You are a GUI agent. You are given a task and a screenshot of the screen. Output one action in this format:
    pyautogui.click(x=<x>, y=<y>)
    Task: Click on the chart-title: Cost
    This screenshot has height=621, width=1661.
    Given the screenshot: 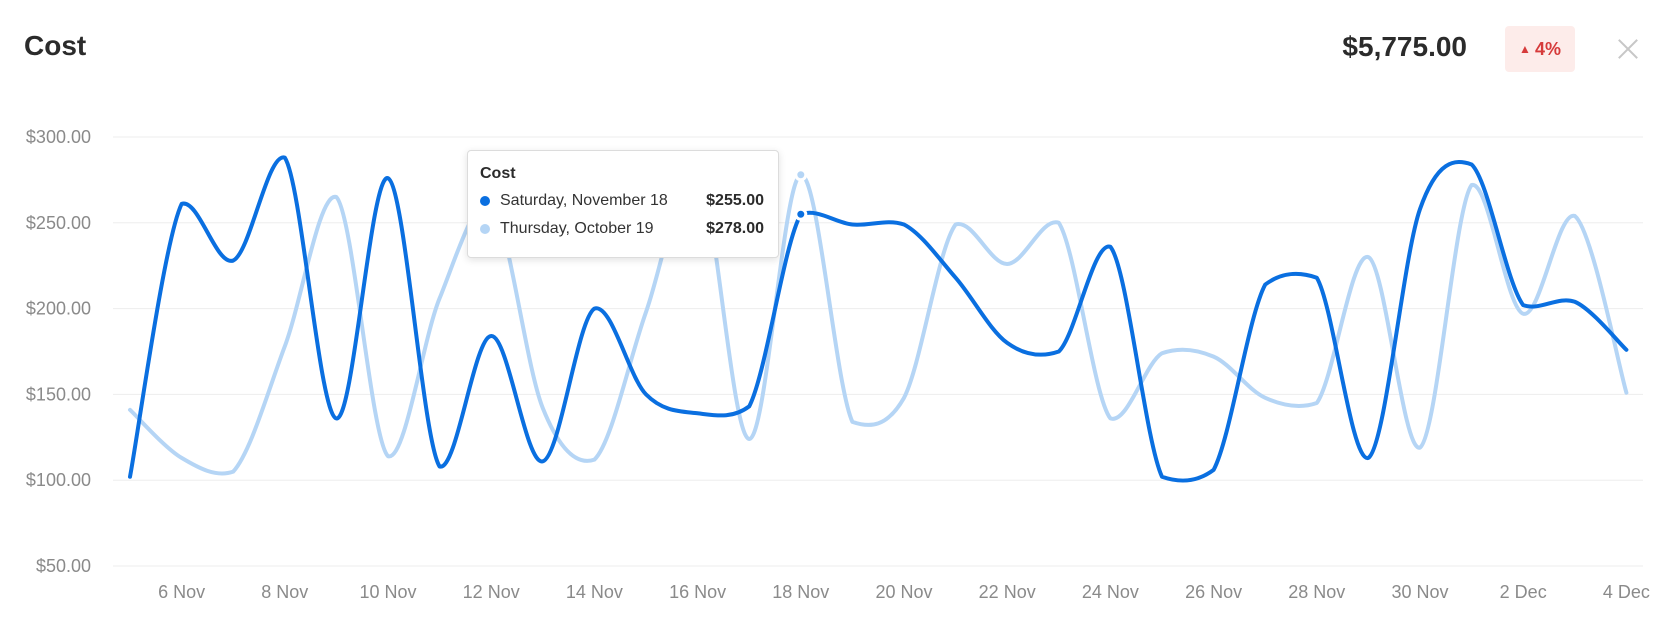 What is the action you would take?
    pyautogui.click(x=55, y=45)
    